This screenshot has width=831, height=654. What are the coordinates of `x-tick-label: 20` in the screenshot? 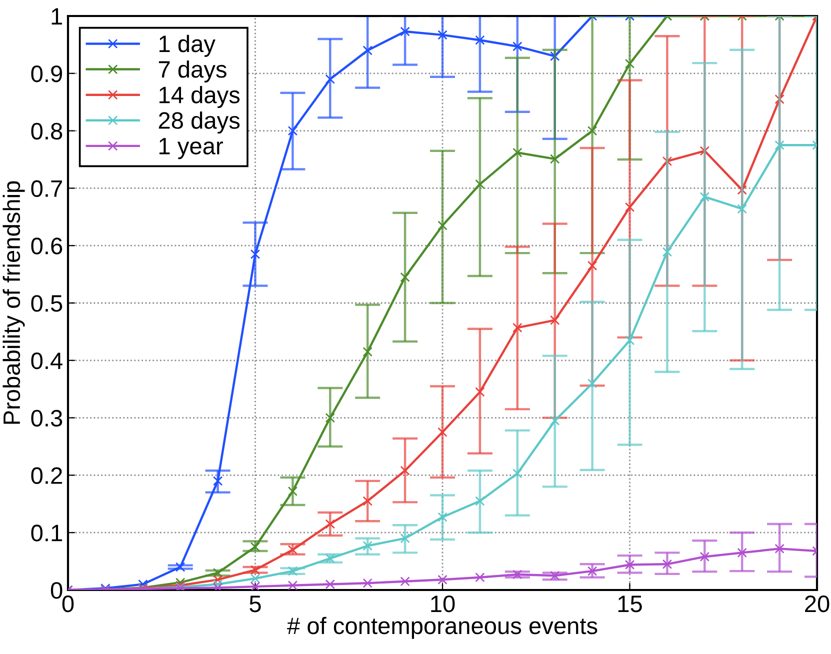 It's located at (817, 603).